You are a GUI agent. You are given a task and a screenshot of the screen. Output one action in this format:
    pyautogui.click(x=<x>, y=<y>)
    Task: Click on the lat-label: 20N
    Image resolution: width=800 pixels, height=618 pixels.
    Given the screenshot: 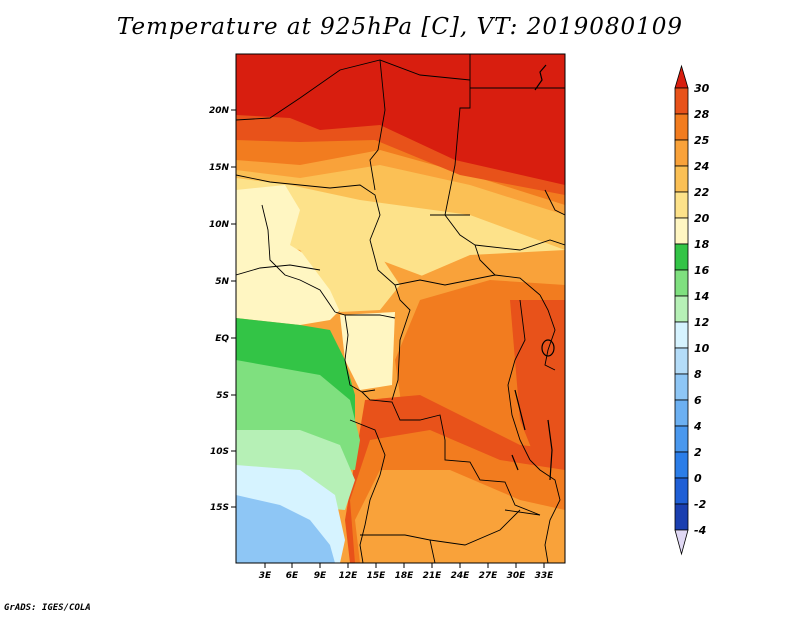 What is the action you would take?
    pyautogui.click(x=219, y=111)
    